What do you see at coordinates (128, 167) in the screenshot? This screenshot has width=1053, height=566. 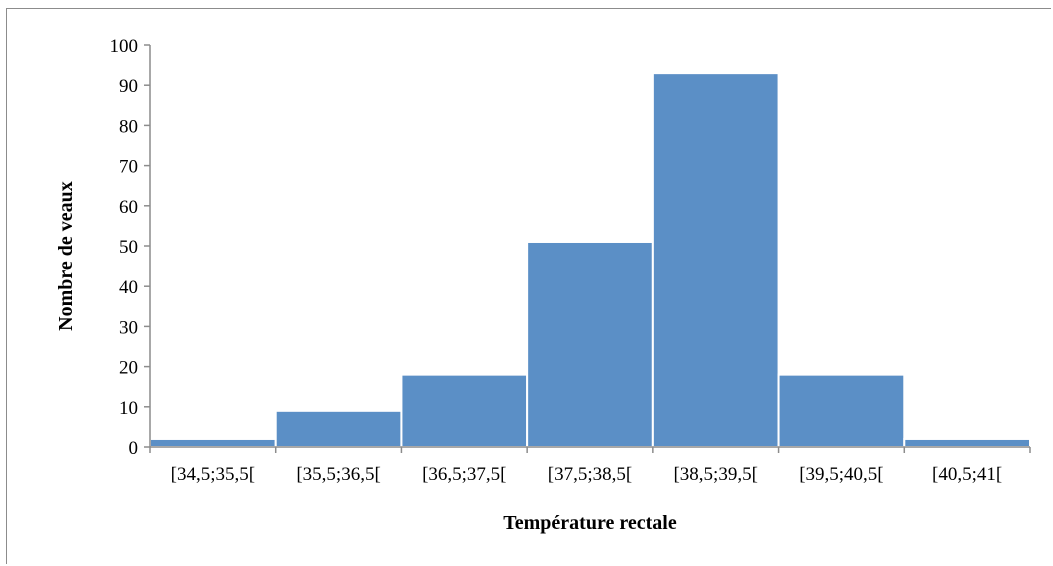 I see `y-tick-label-70: 70` at bounding box center [128, 167].